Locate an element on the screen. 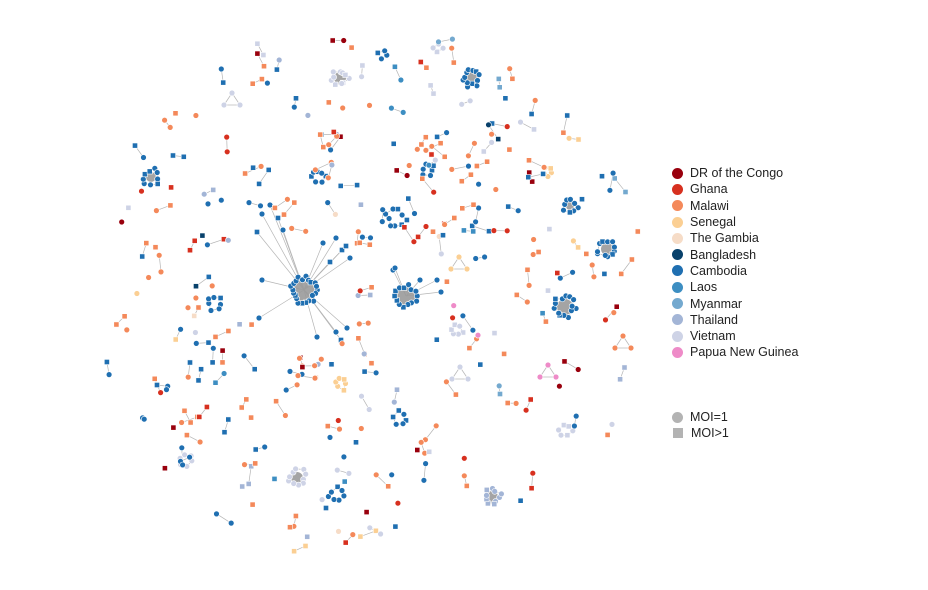 This screenshot has width=928, height=590. legend-label: Vietnam is located at coordinates (713, 336).